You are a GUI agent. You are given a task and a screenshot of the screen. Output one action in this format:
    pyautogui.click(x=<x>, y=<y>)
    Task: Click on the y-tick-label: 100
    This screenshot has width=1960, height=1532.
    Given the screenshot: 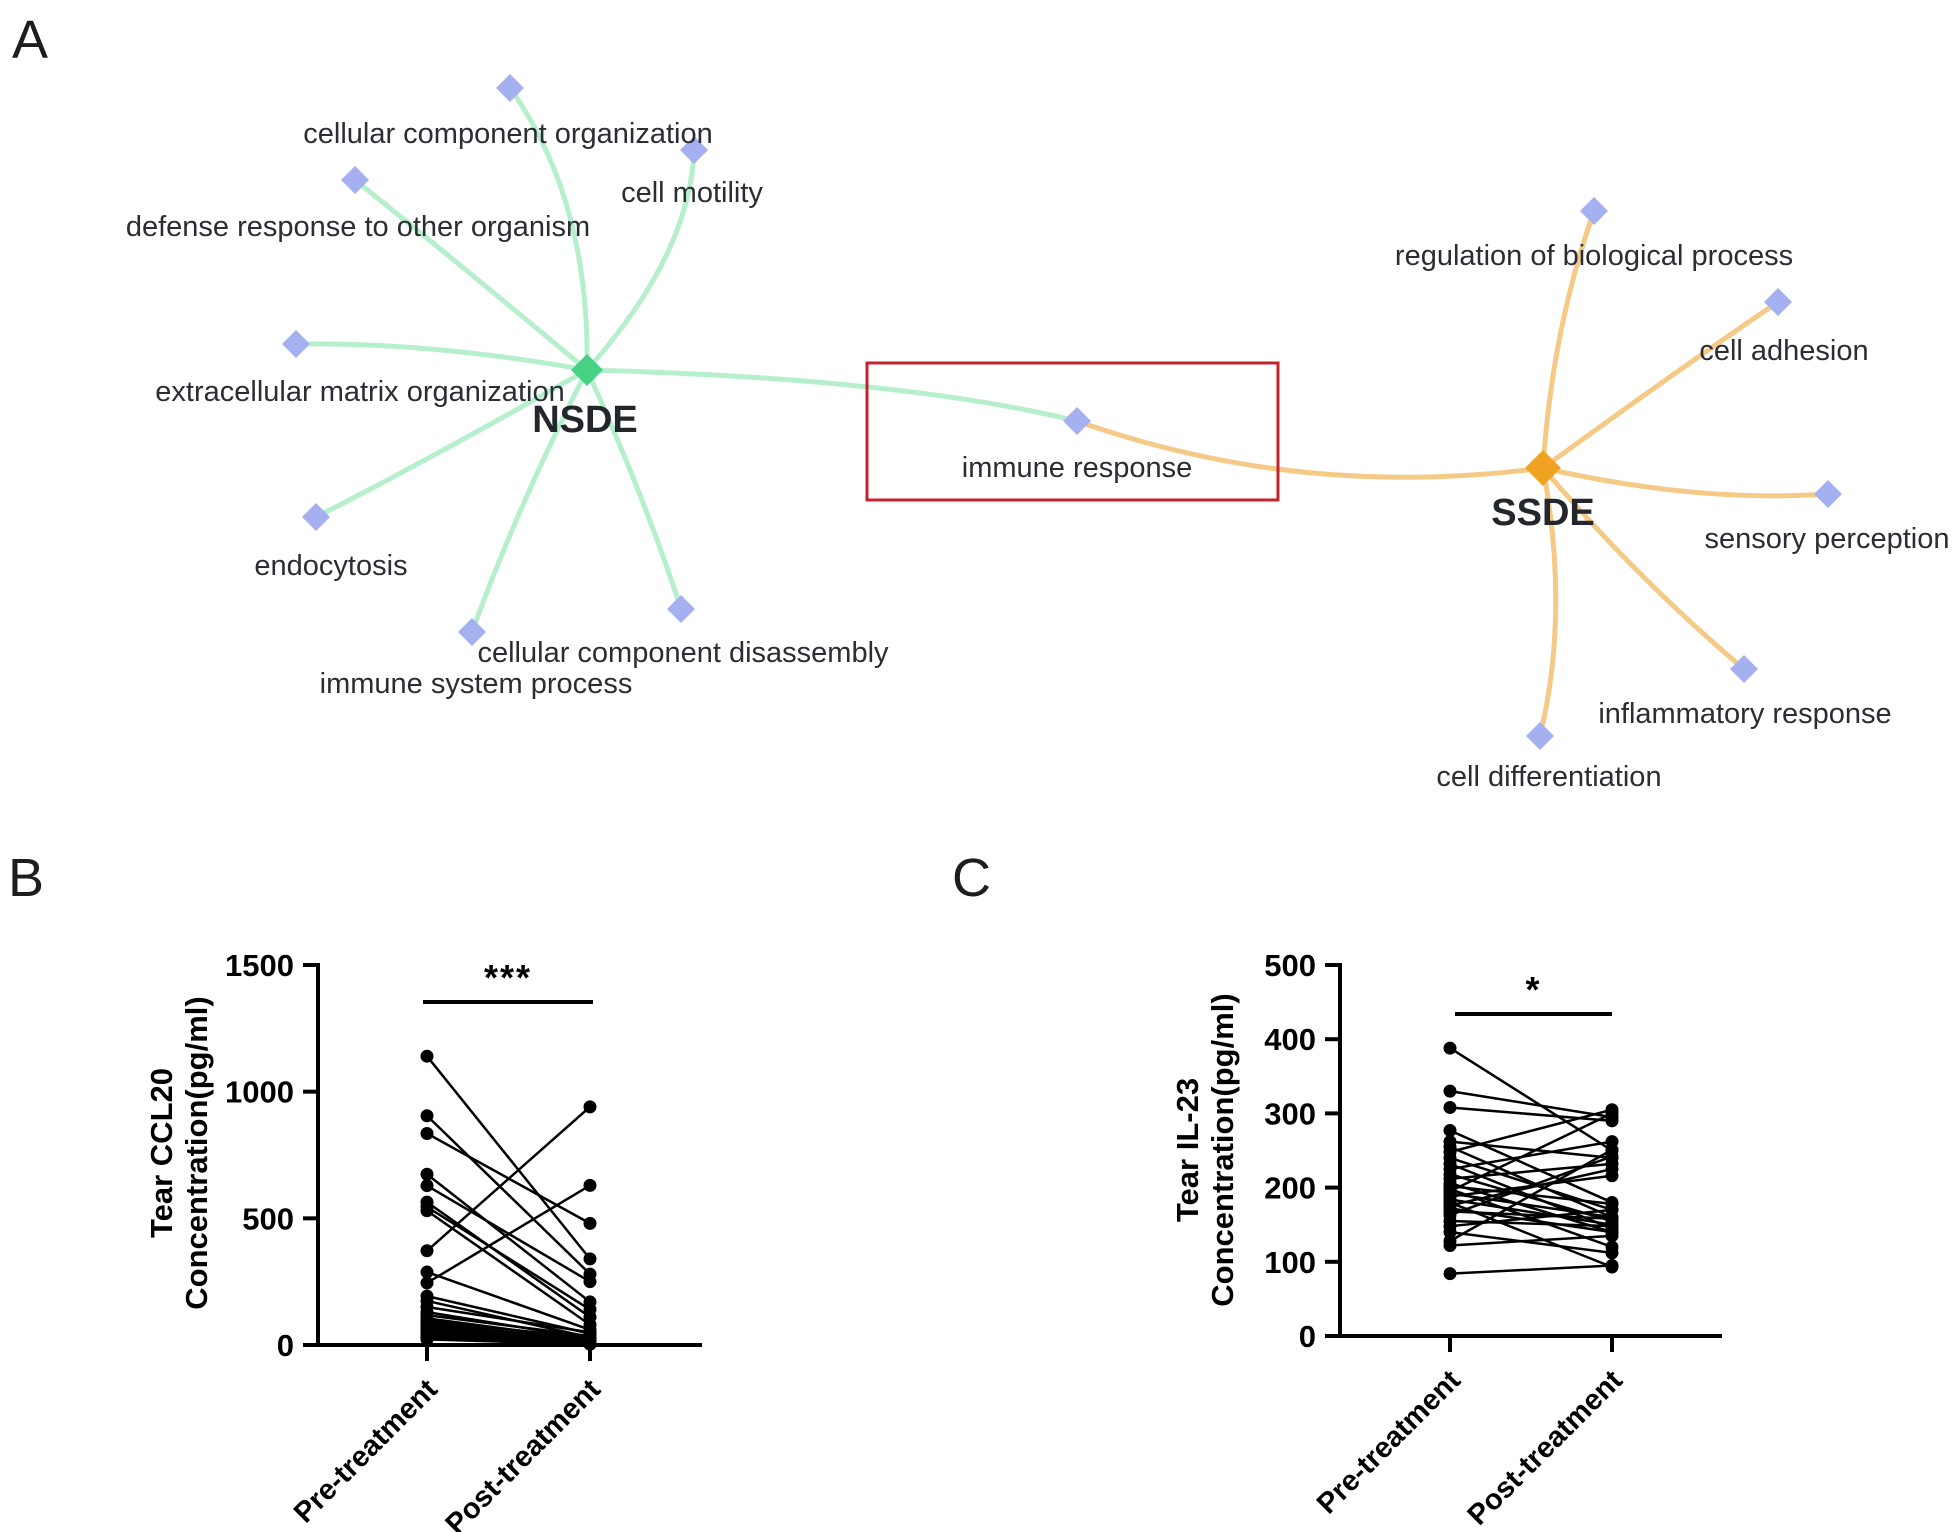 What is the action you would take?
    pyautogui.click(x=1290, y=1262)
    